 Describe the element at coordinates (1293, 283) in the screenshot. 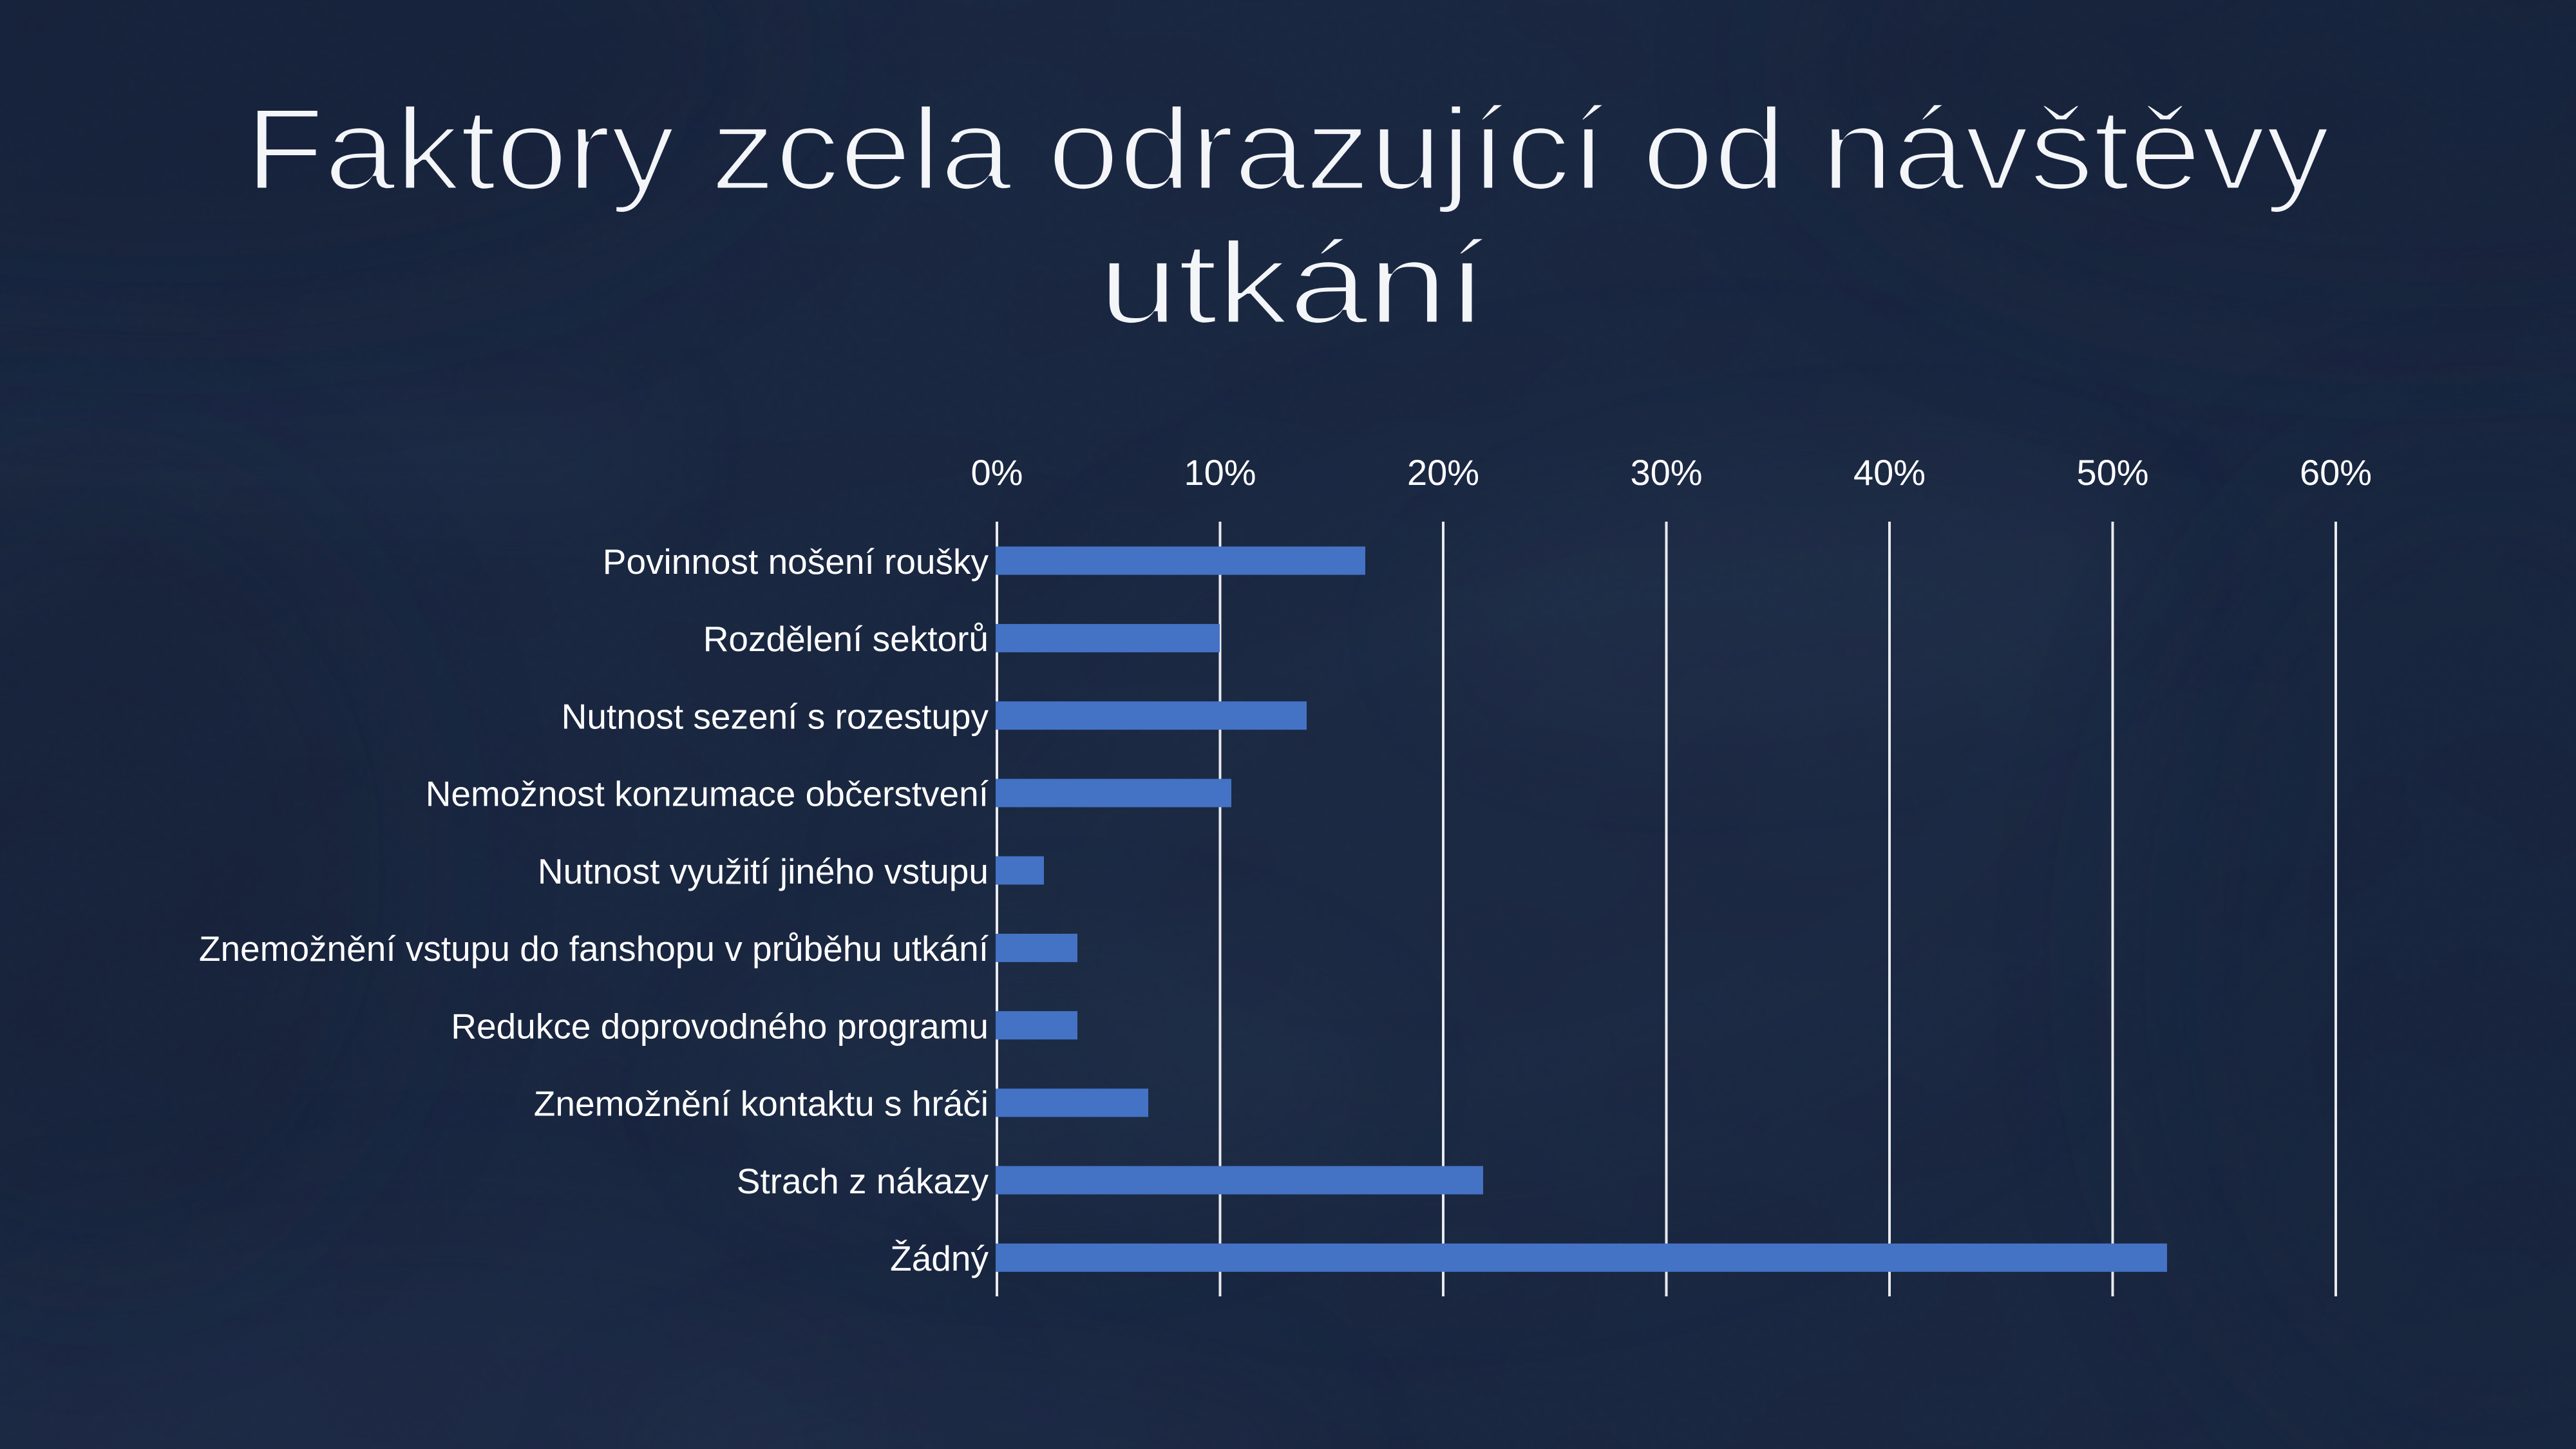

I see `svg-text: utkání` at that location.